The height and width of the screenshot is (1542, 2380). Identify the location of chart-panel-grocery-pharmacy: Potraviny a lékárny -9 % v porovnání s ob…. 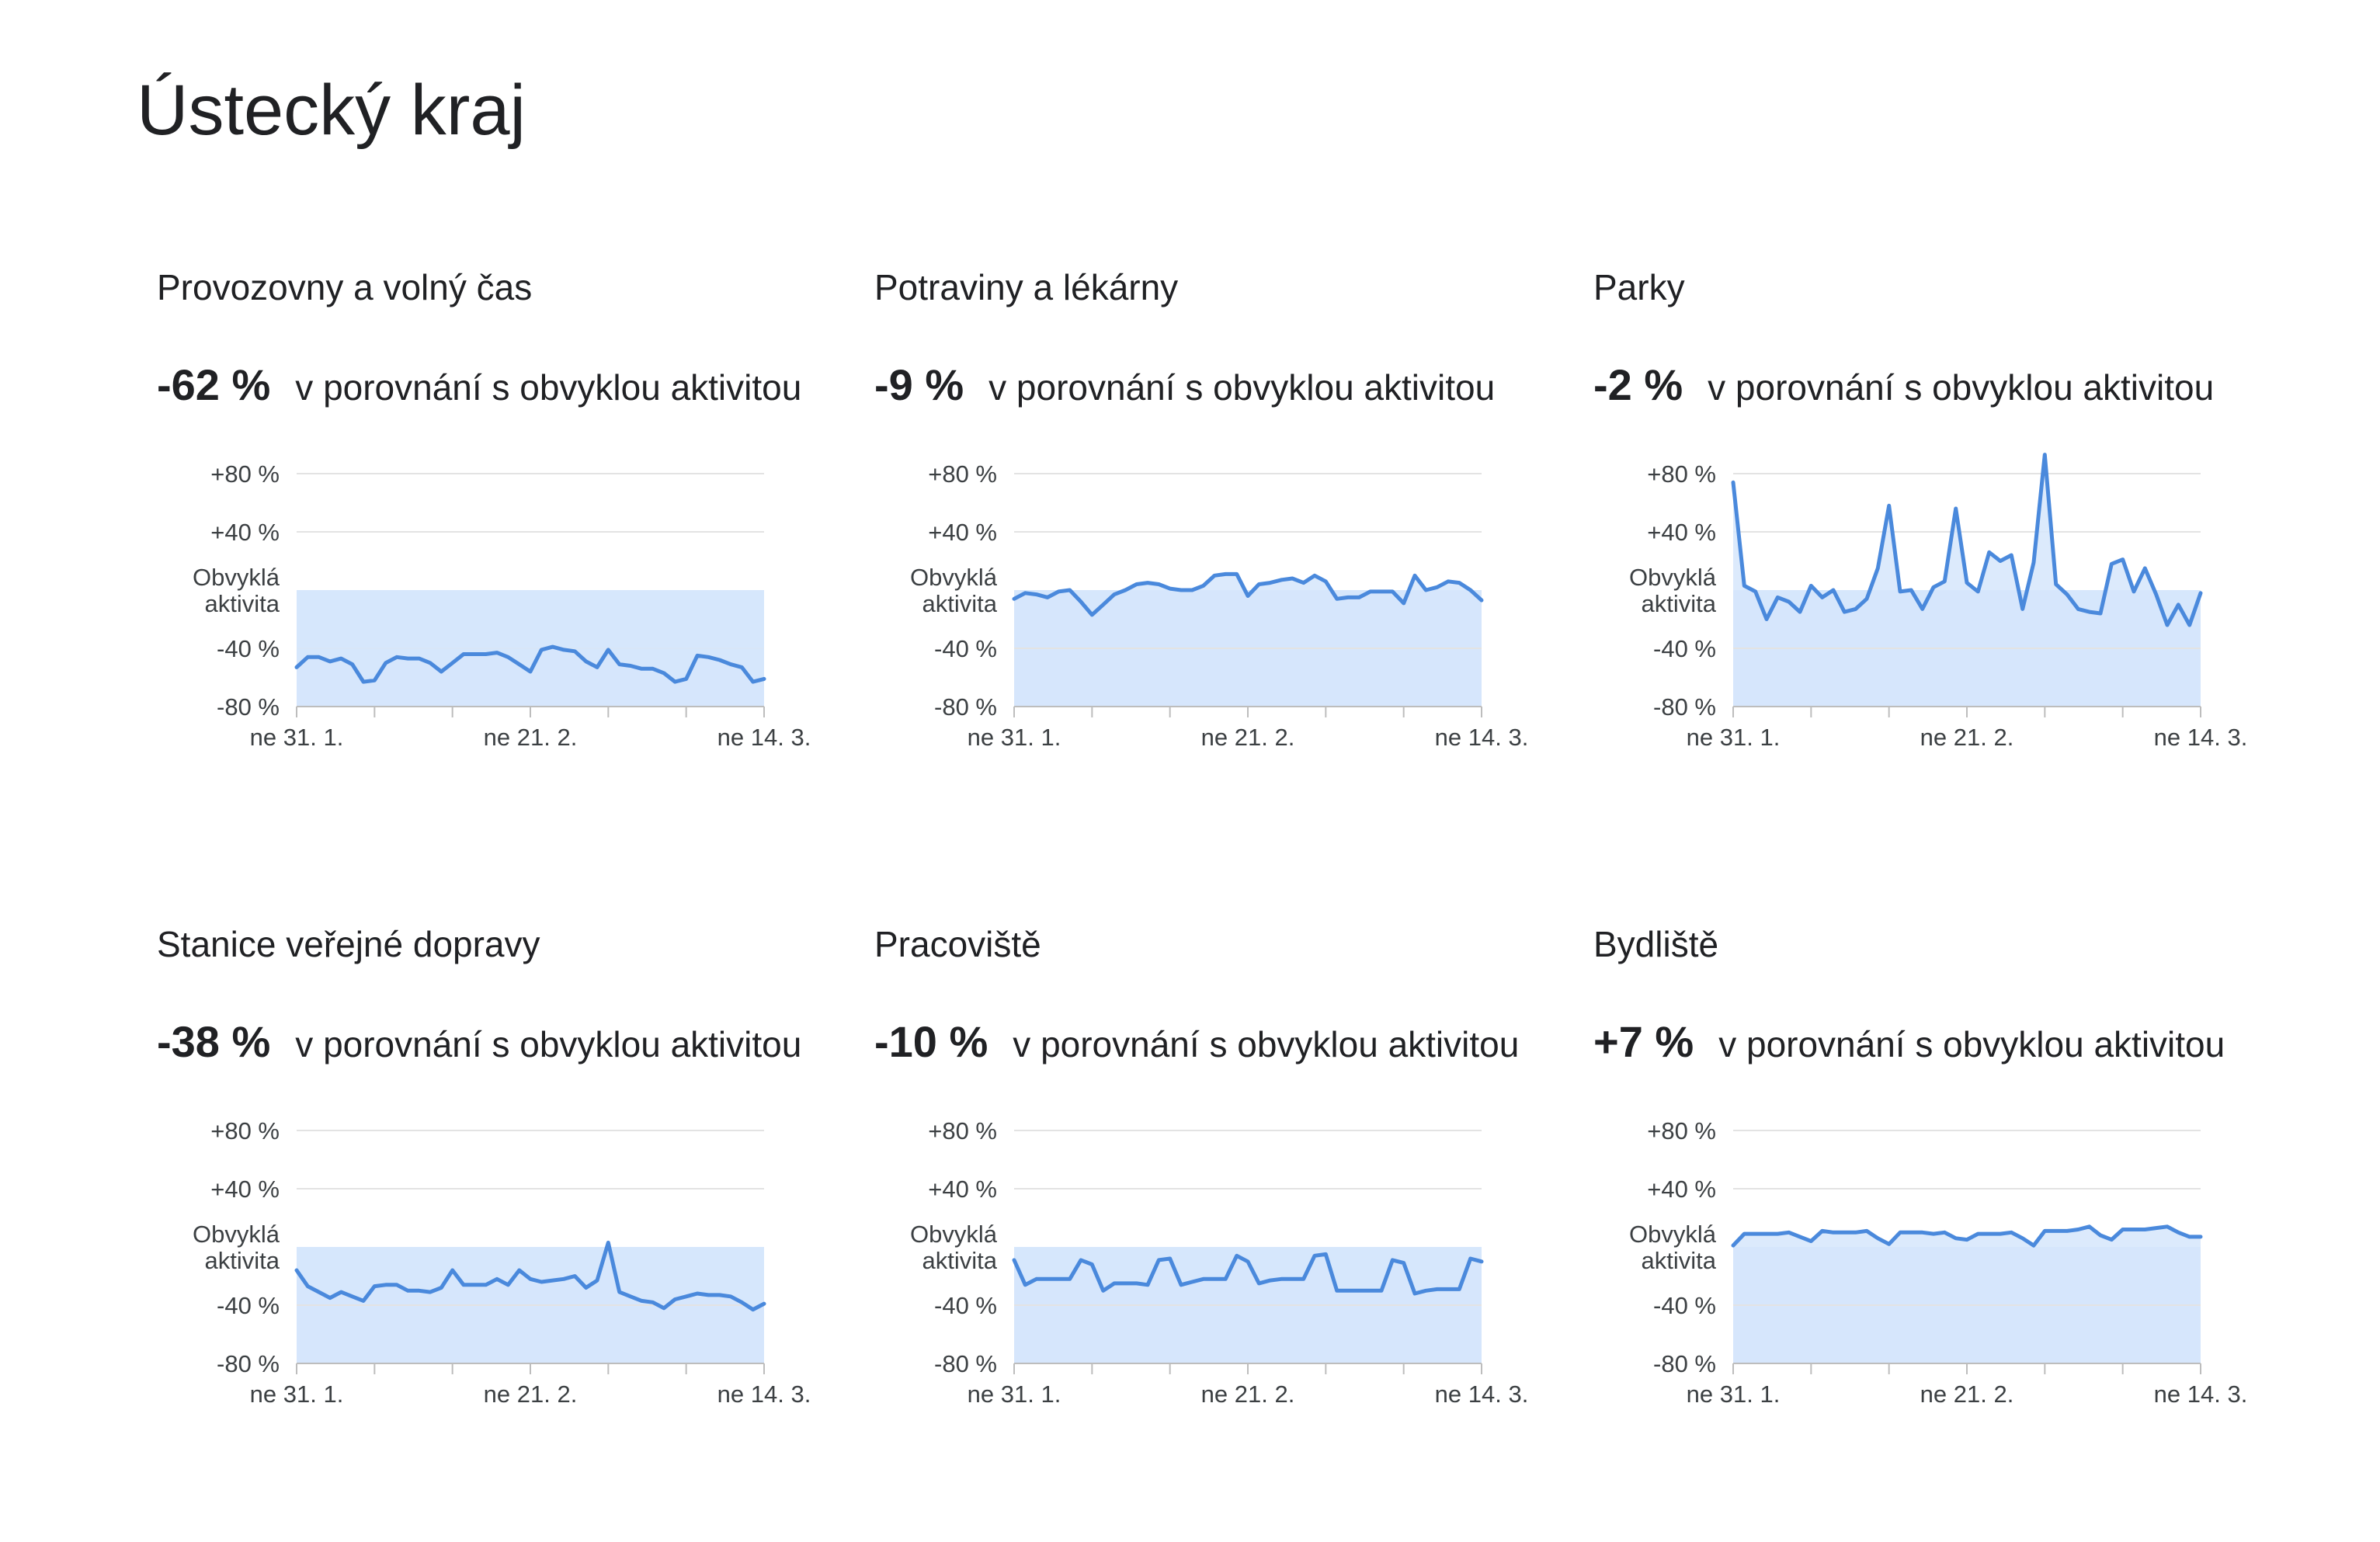
(1223, 574).